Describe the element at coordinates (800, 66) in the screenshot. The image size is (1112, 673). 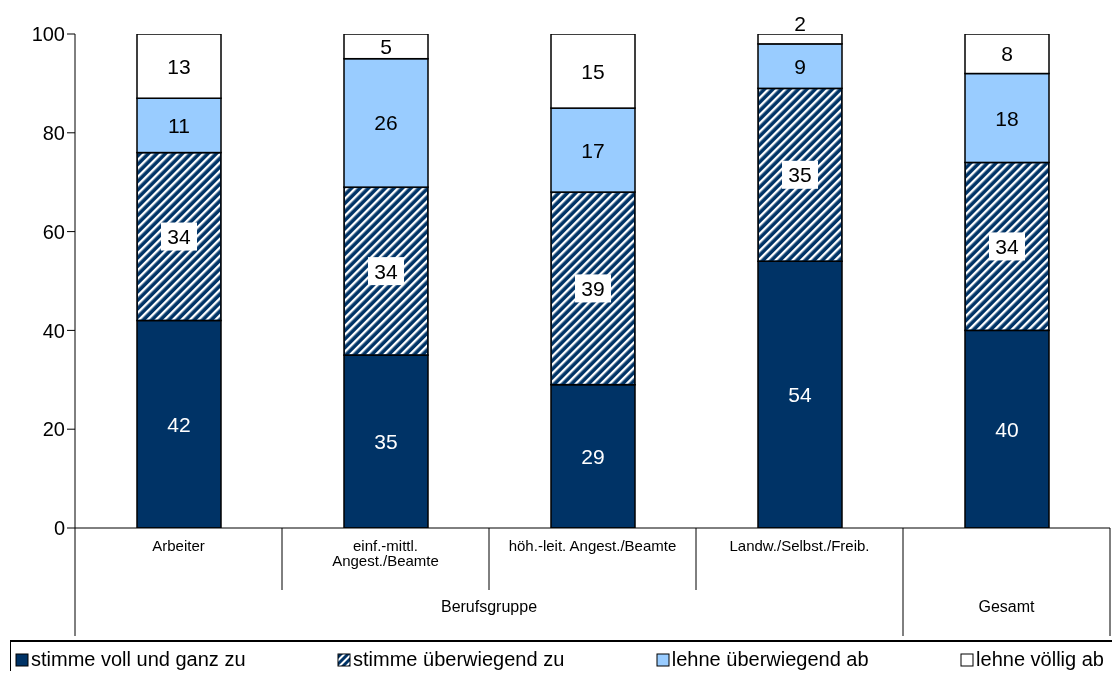
I see `data-label: 9` at that location.